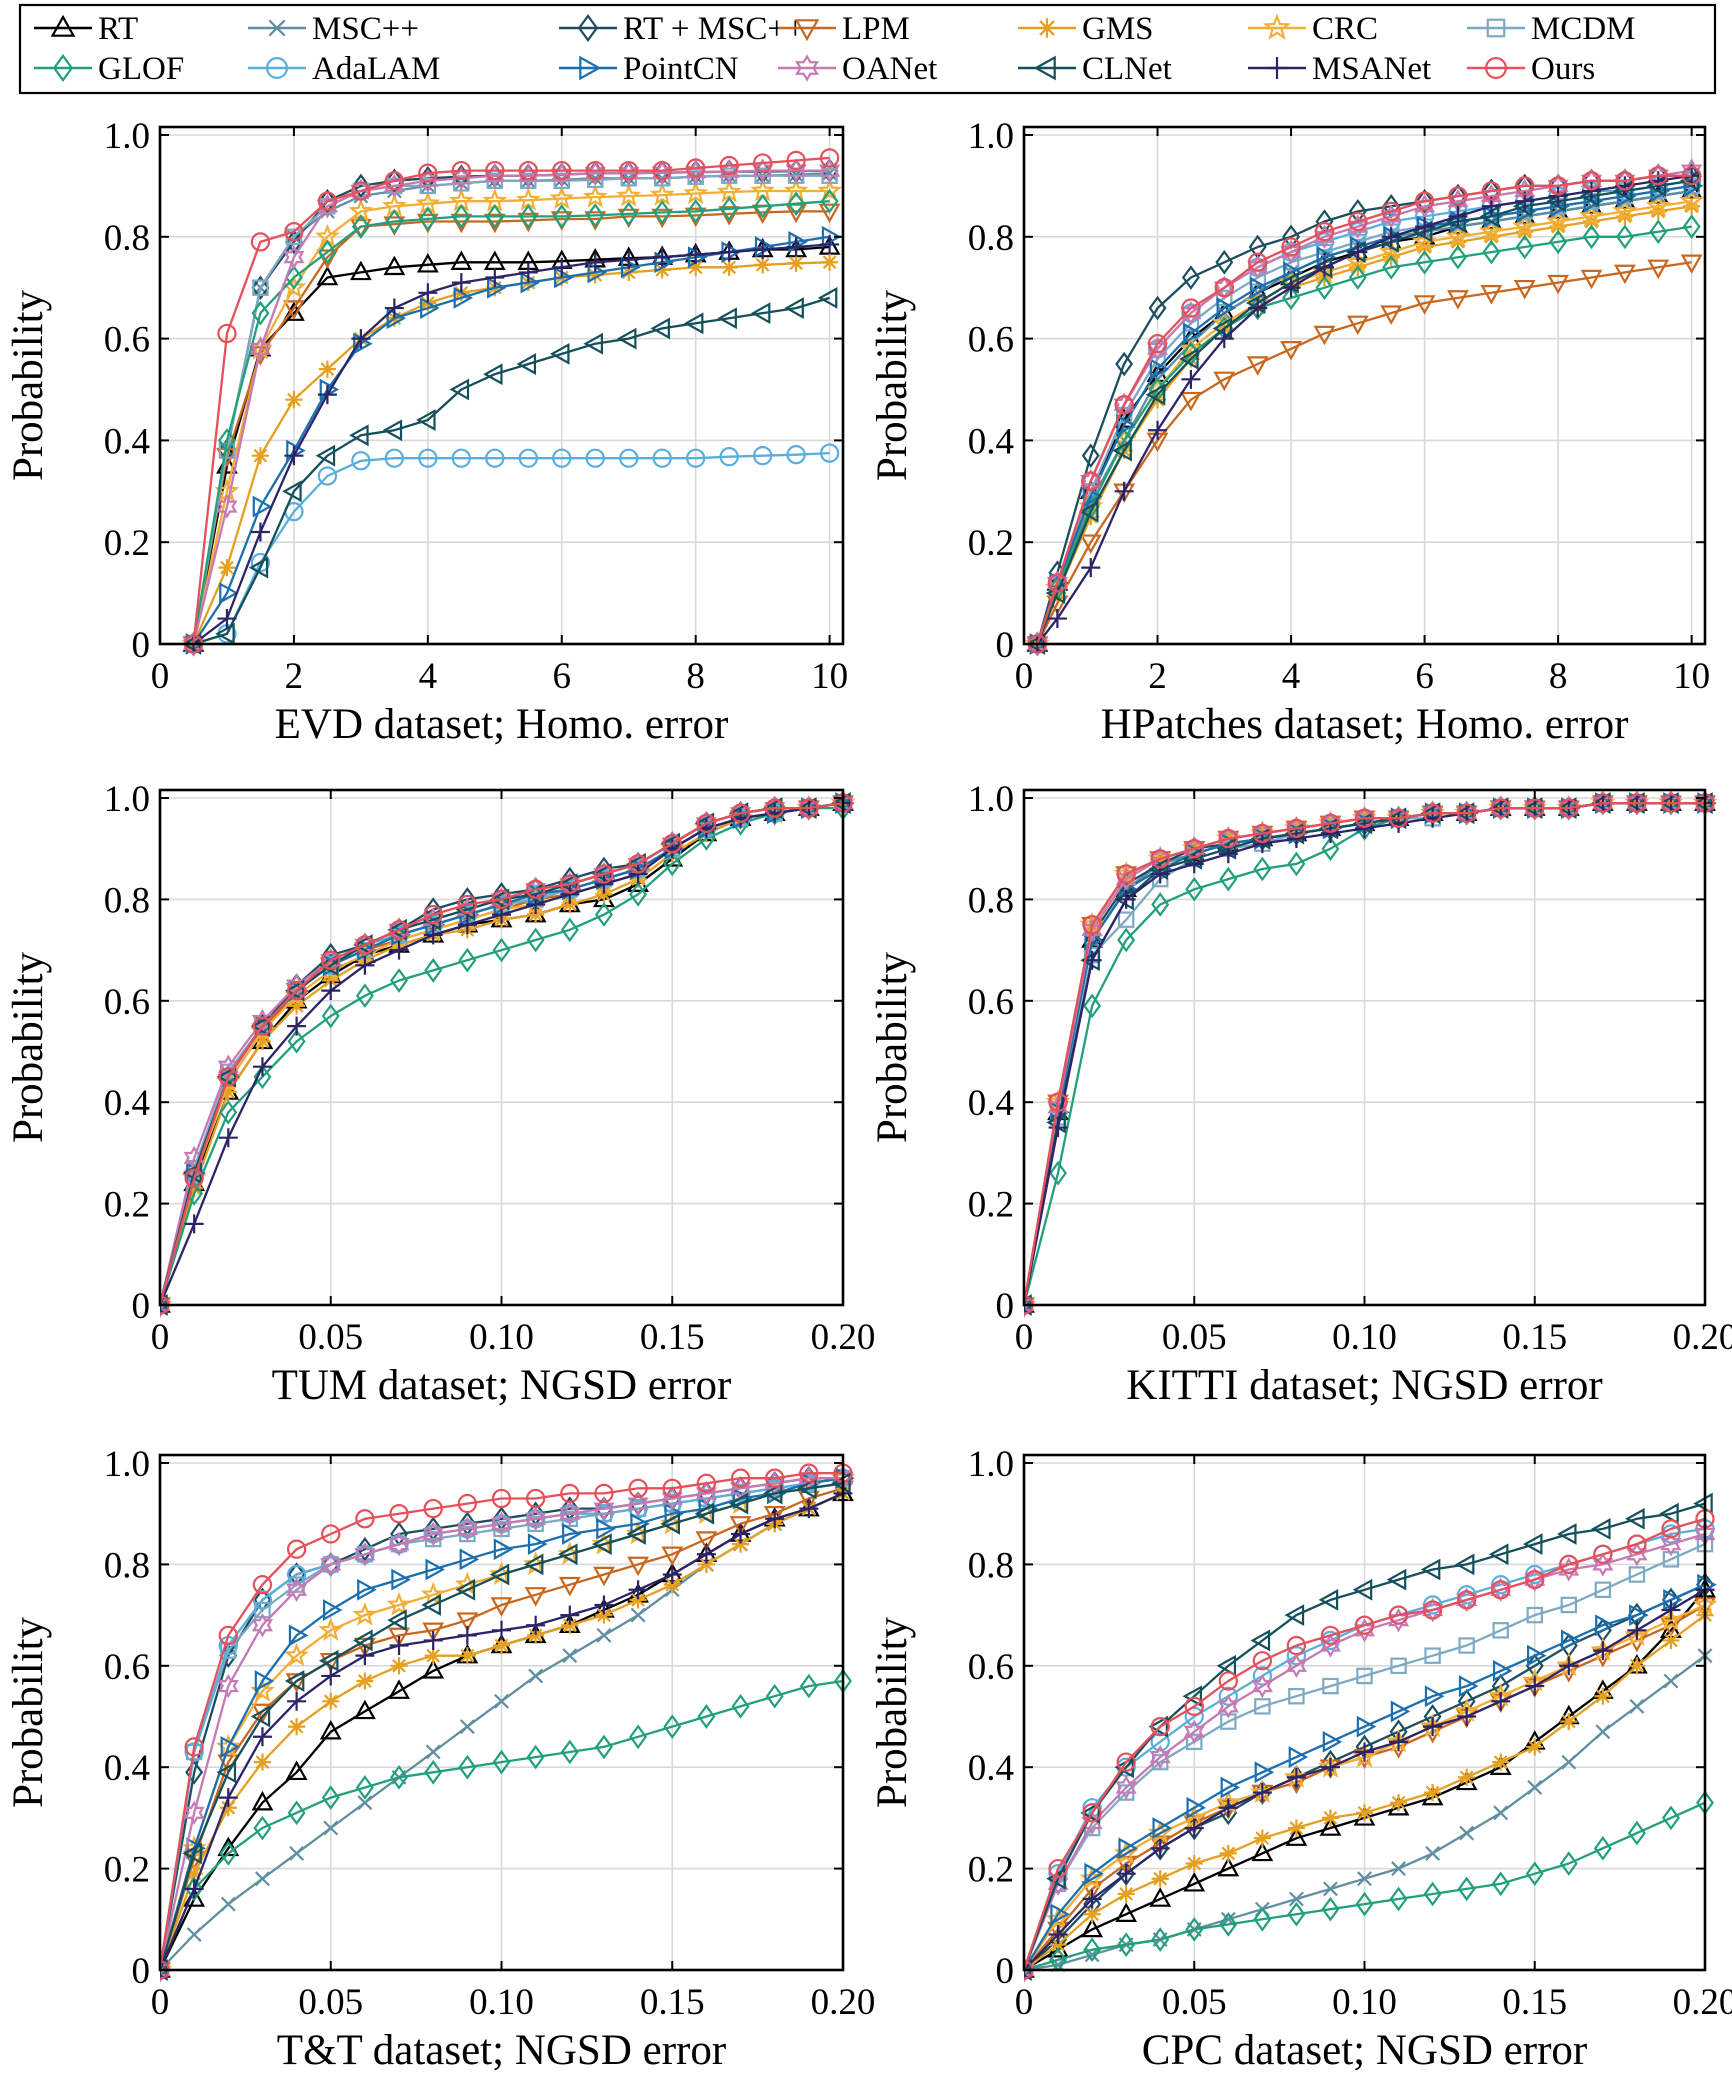  Describe the element at coordinates (118, 29) in the screenshot. I see `legend-label: RT` at that location.